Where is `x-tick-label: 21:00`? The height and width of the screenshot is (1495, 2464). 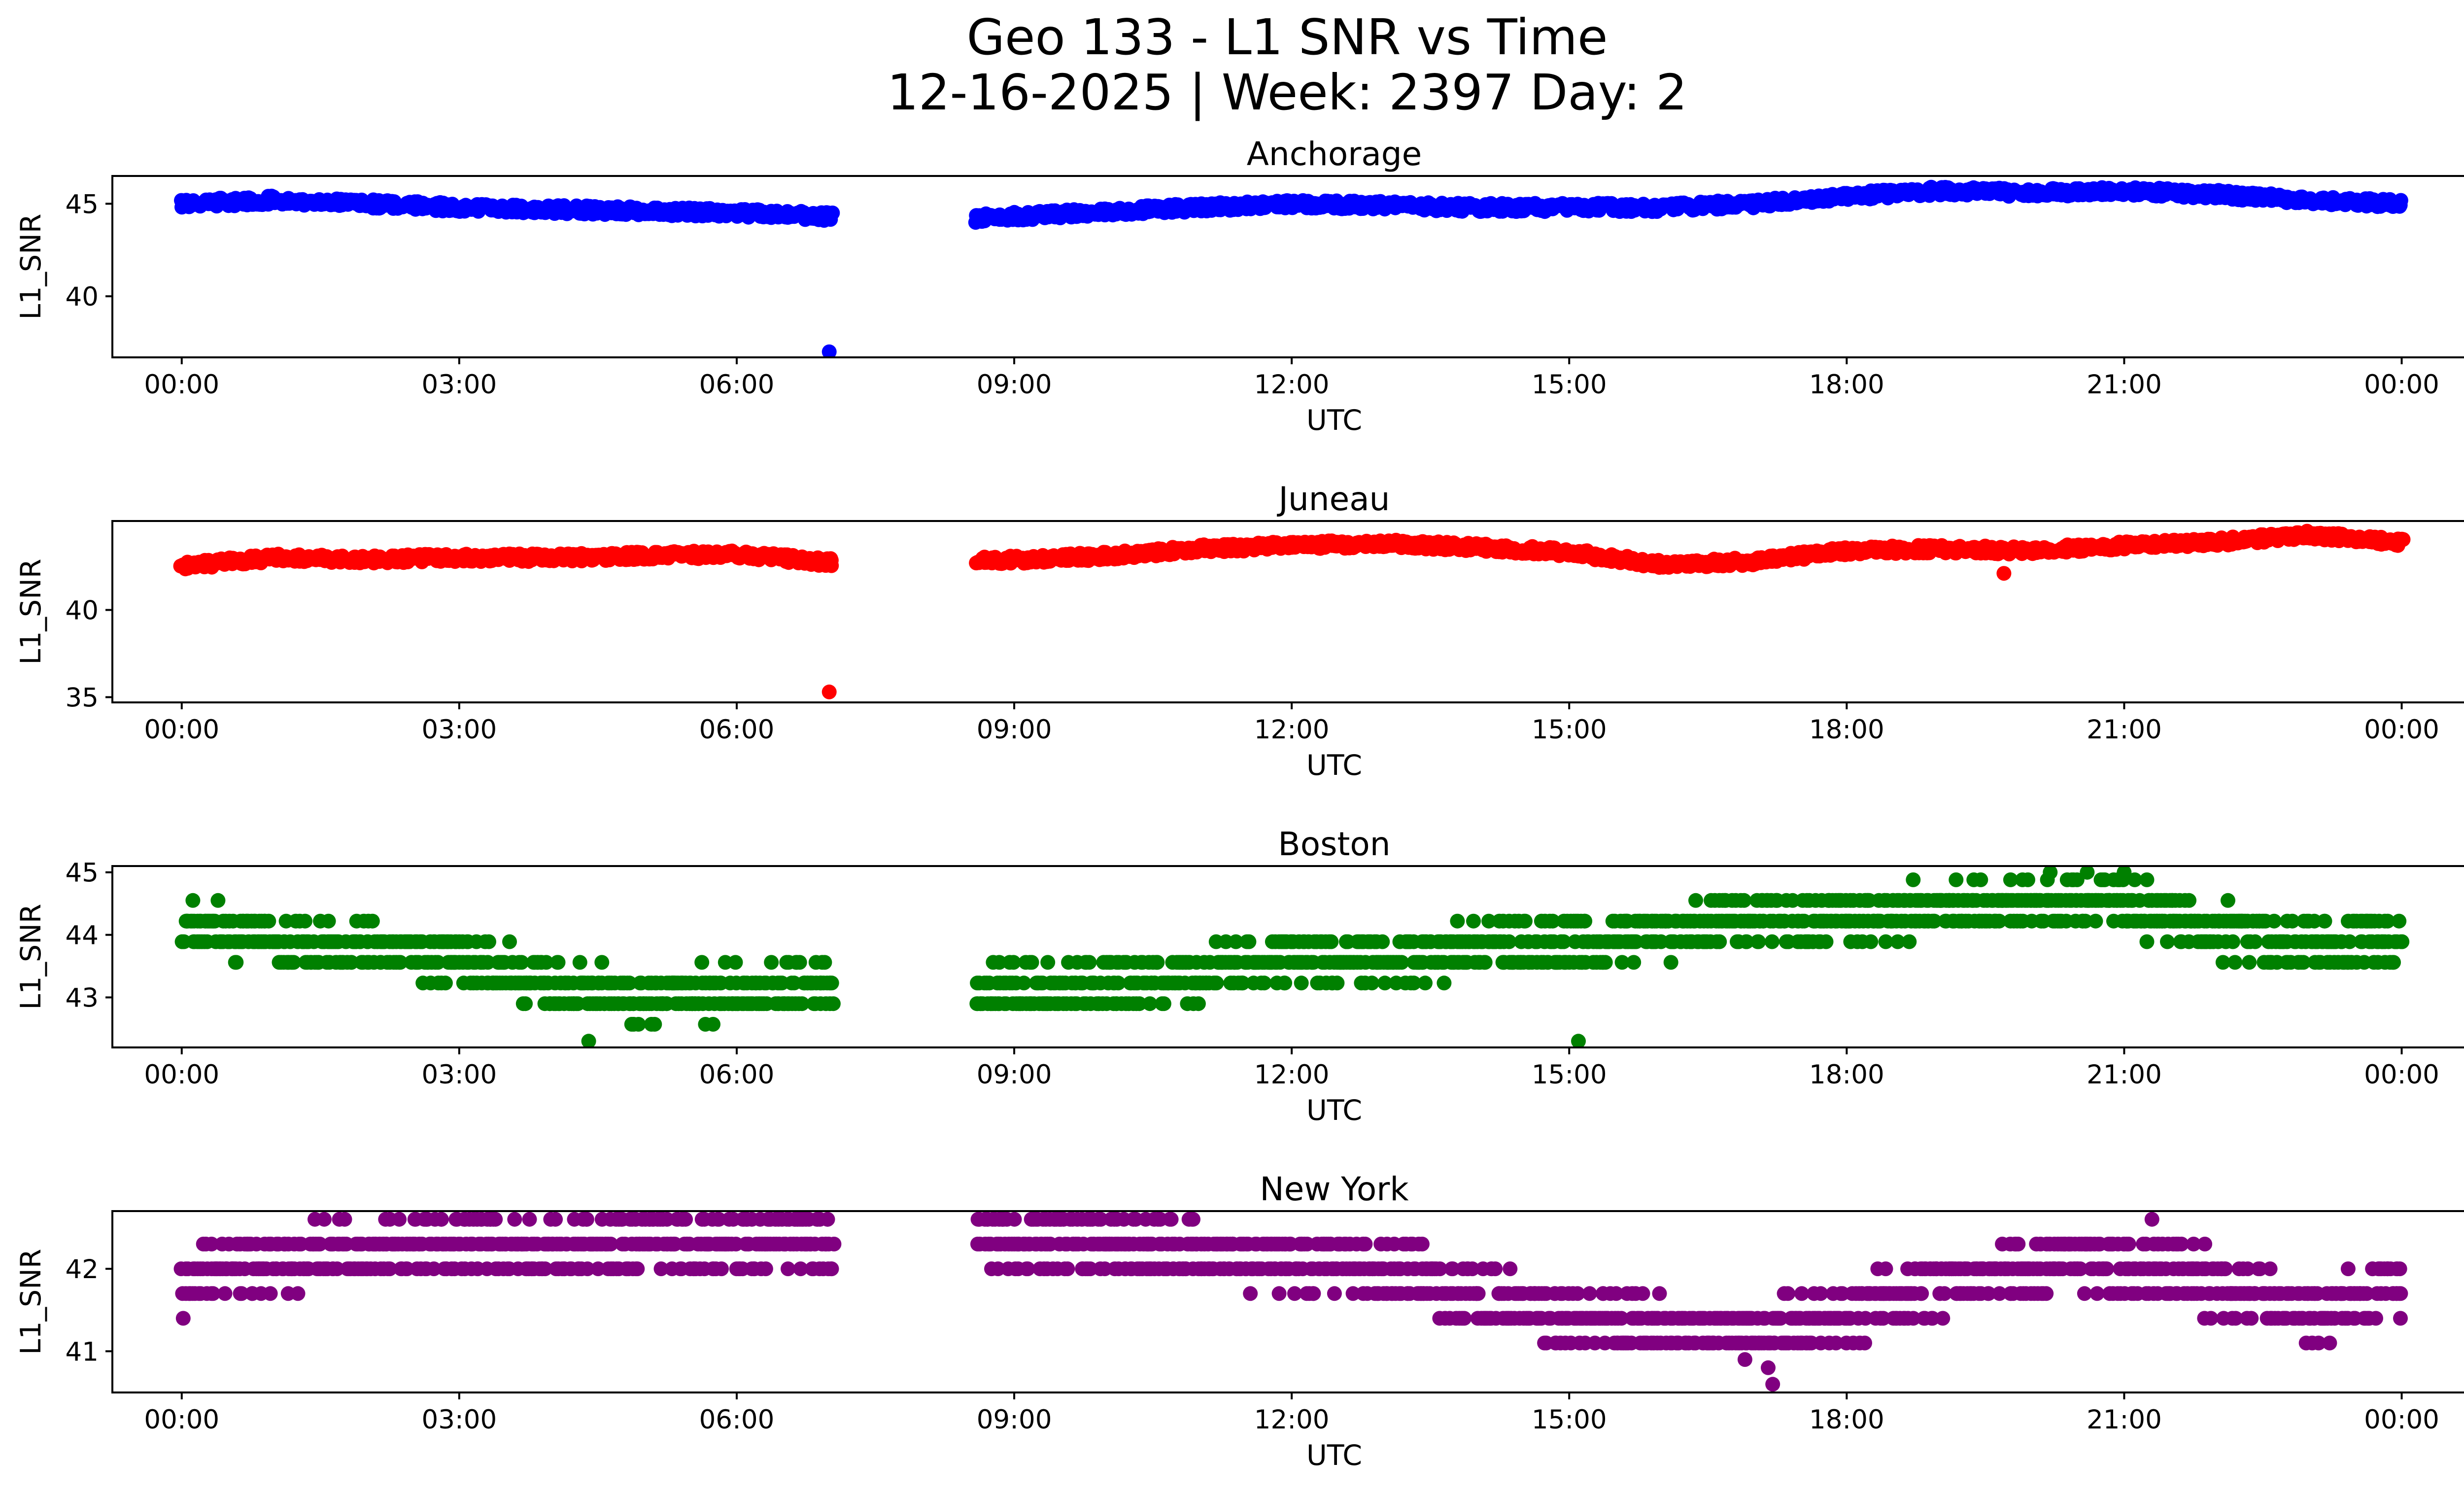
x-tick-label: 21:00 is located at coordinates (2124, 730).